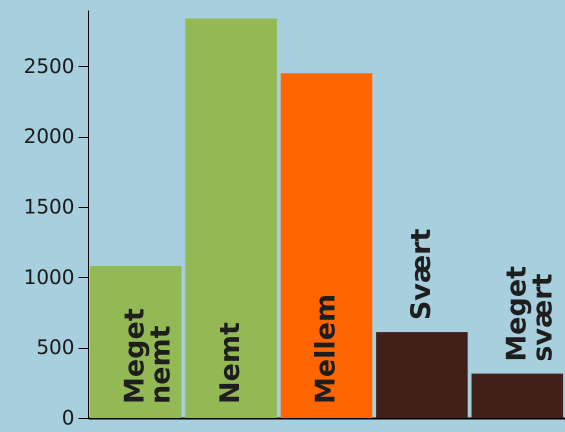 This screenshot has width=565, height=432. Describe the element at coordinates (421, 274) in the screenshot. I see `x-tick-label: Svært` at that location.